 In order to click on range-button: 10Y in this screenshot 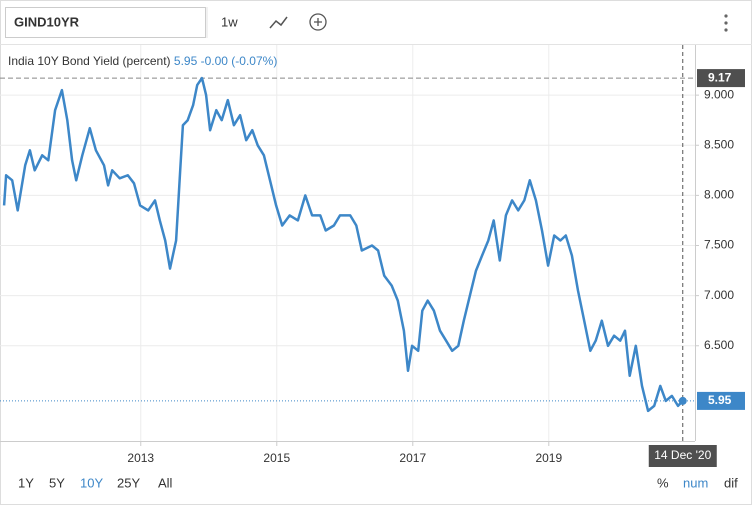, I will do `click(91, 482)`.